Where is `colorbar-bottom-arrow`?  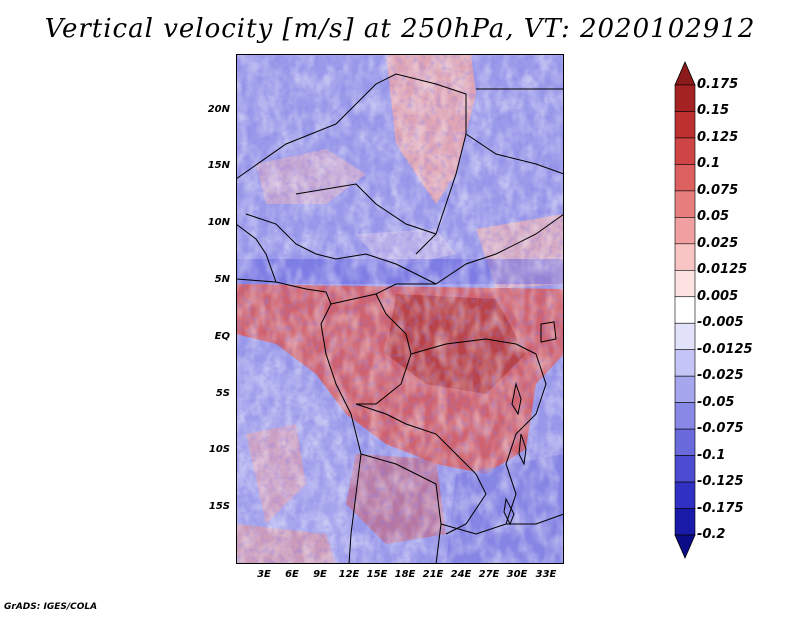 colorbar-bottom-arrow is located at coordinates (685, 547).